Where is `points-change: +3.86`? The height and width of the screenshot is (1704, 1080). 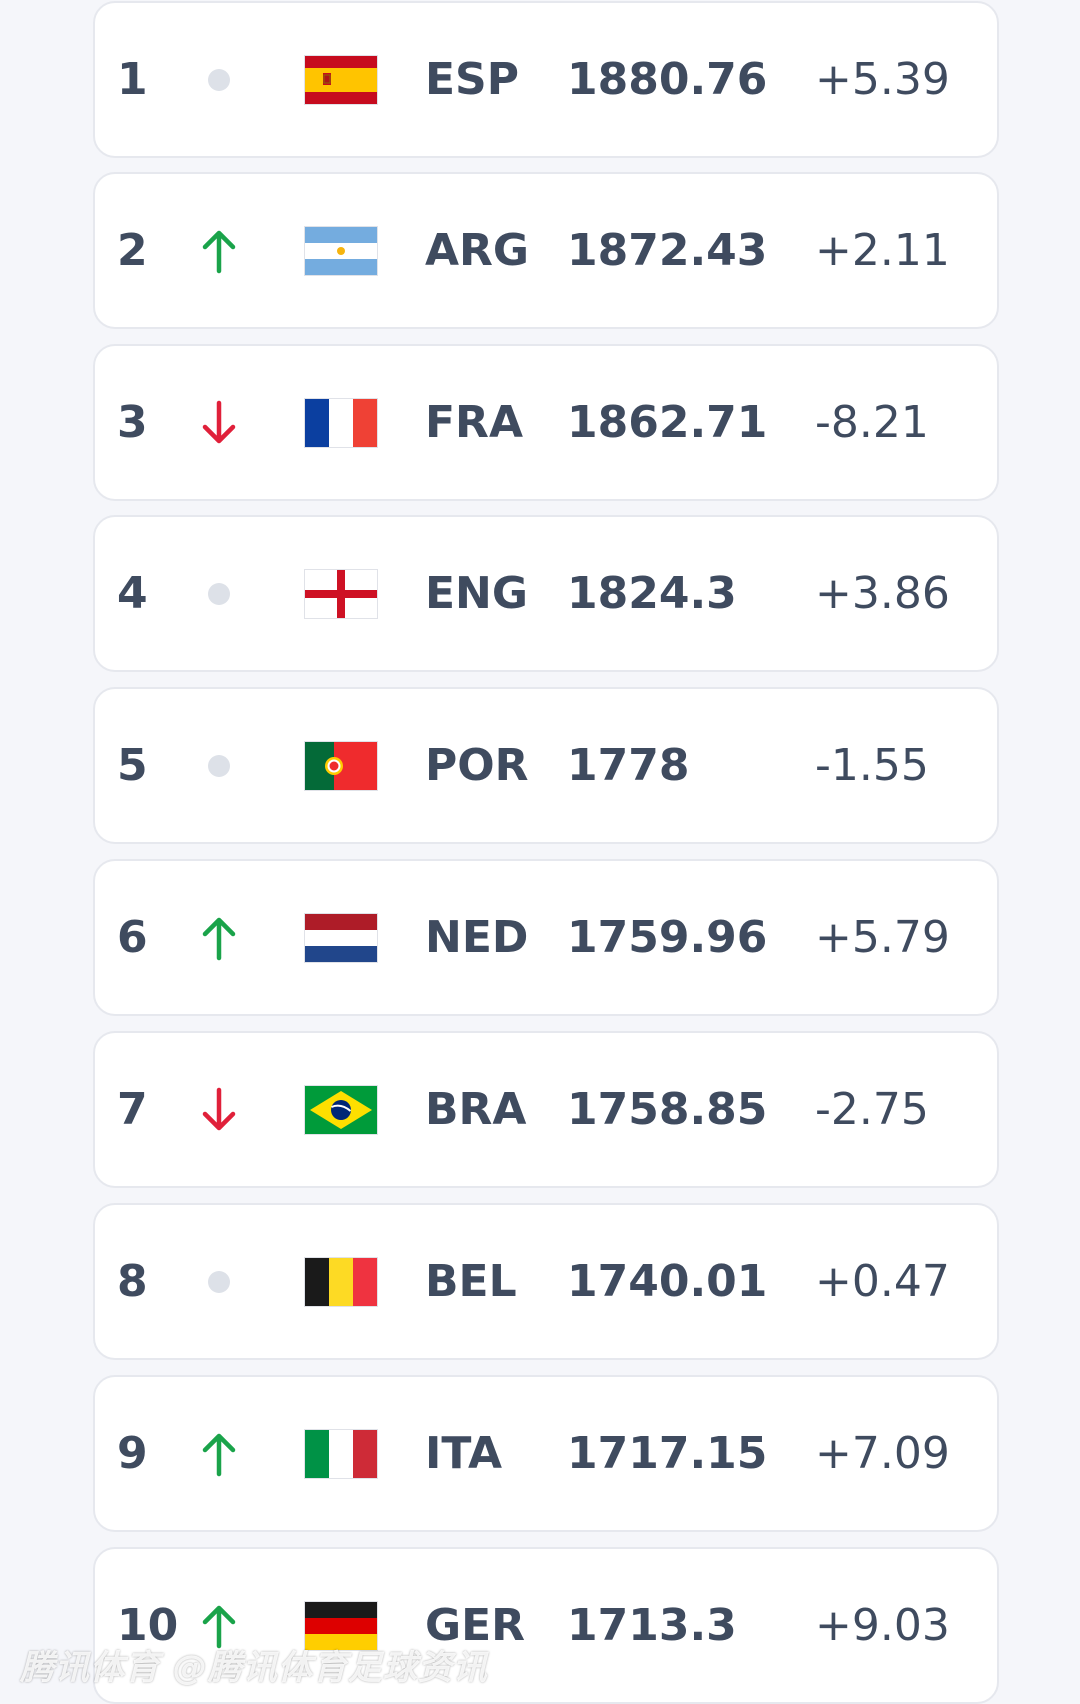 points-change: +3.86 is located at coordinates (882, 593).